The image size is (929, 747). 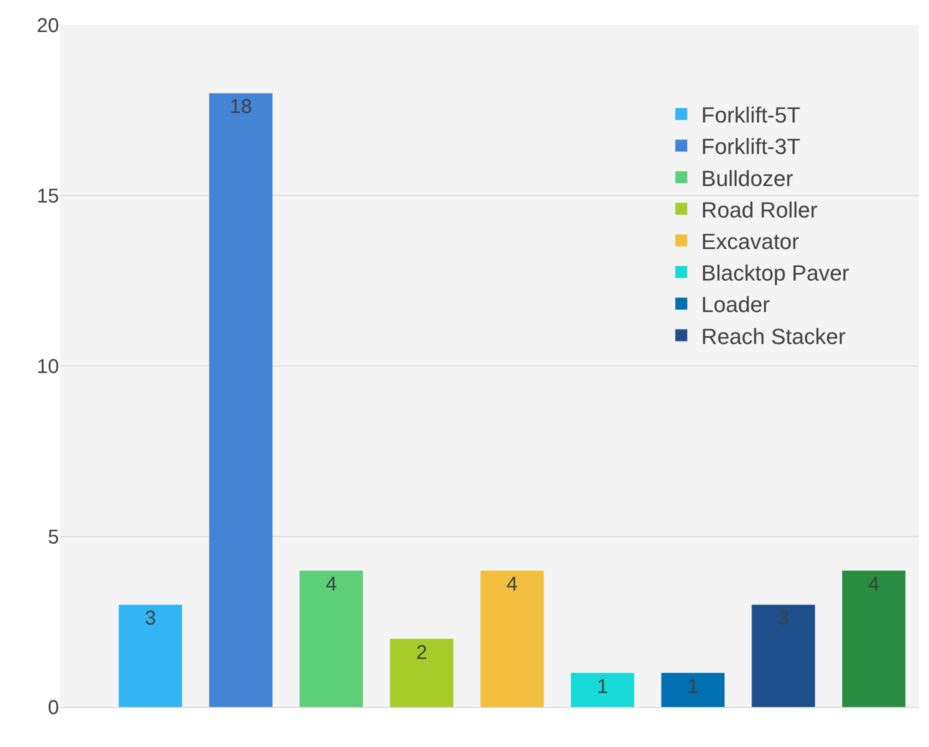 I want to click on y-tick-label: 0, so click(x=53, y=708).